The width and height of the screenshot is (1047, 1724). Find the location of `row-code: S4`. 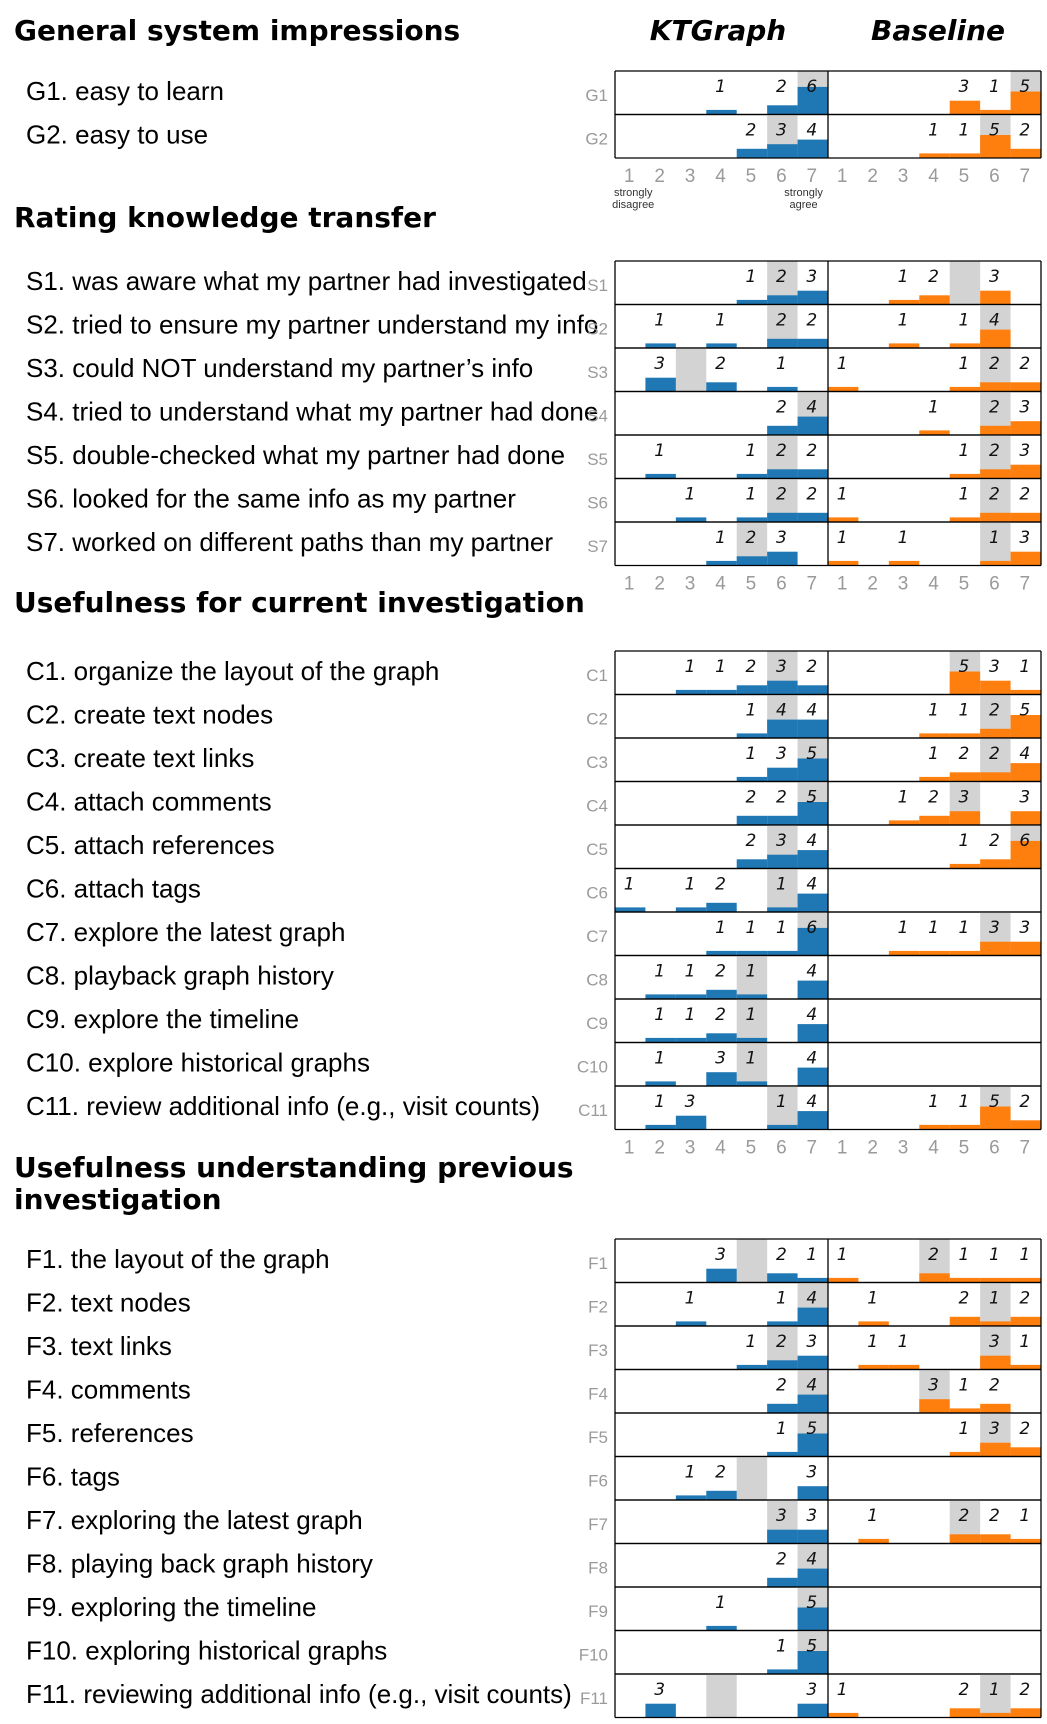

row-code: S4 is located at coordinates (597, 416).